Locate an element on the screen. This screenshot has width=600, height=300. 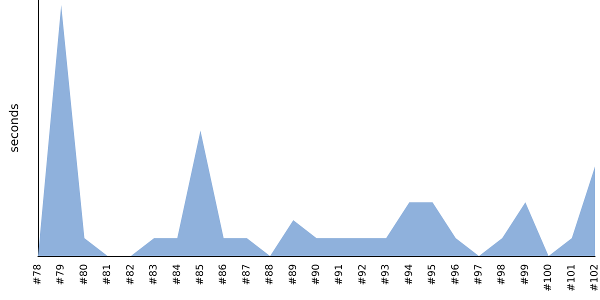
x-tick-label: #82 is located at coordinates (130, 275).